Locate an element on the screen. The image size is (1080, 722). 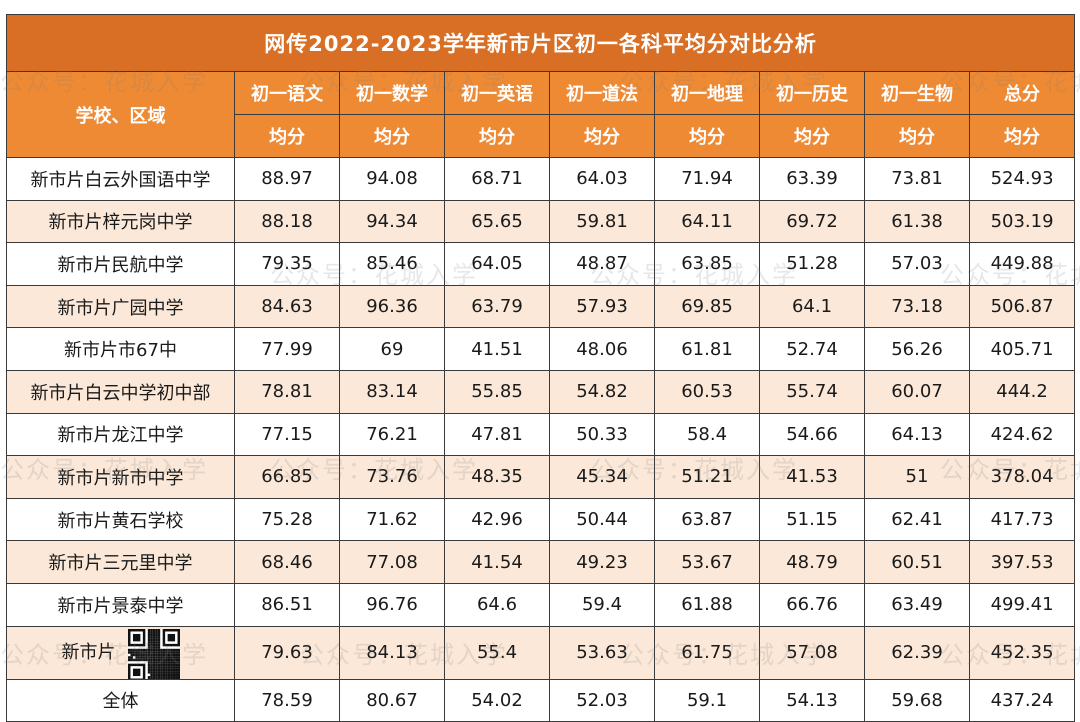
table-title: 网传2022-2023学年新市片区初一各科平均分对比分析 is located at coordinates (540, 43).